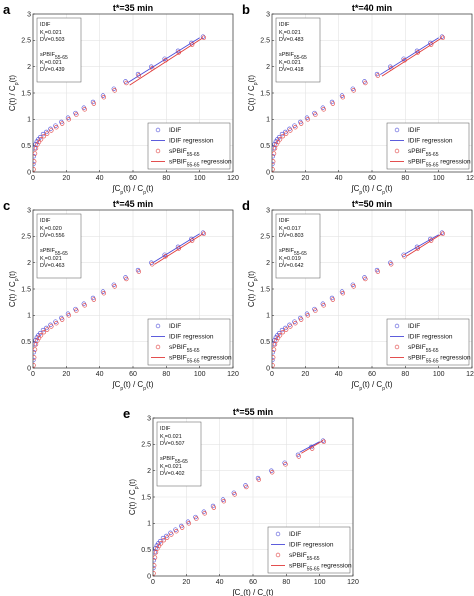 This screenshot has height=596, width=474. I want to click on legend, so click(428, 342).